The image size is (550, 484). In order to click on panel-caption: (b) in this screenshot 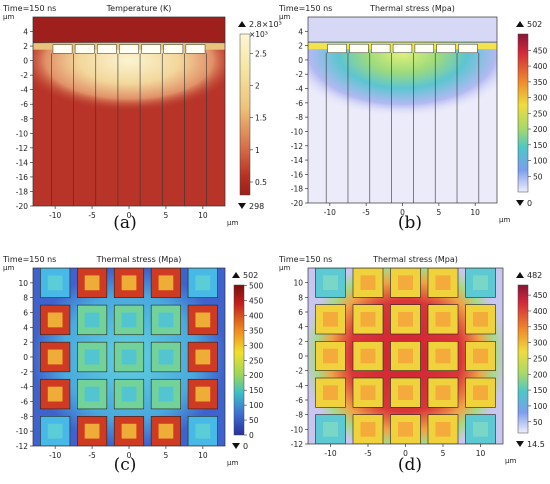, I will do `click(410, 223)`.